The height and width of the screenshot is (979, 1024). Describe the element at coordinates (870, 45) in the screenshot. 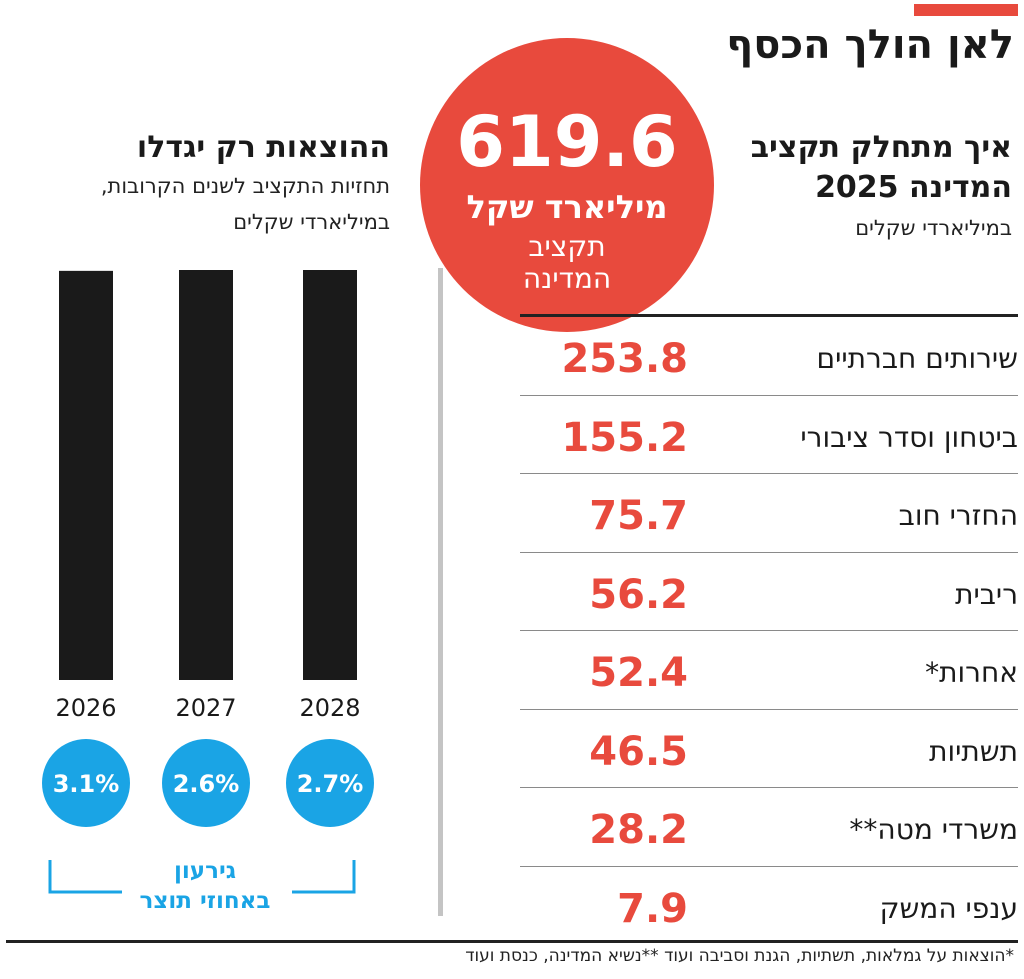

I see `page-title: לאן הולך הכסף` at that location.